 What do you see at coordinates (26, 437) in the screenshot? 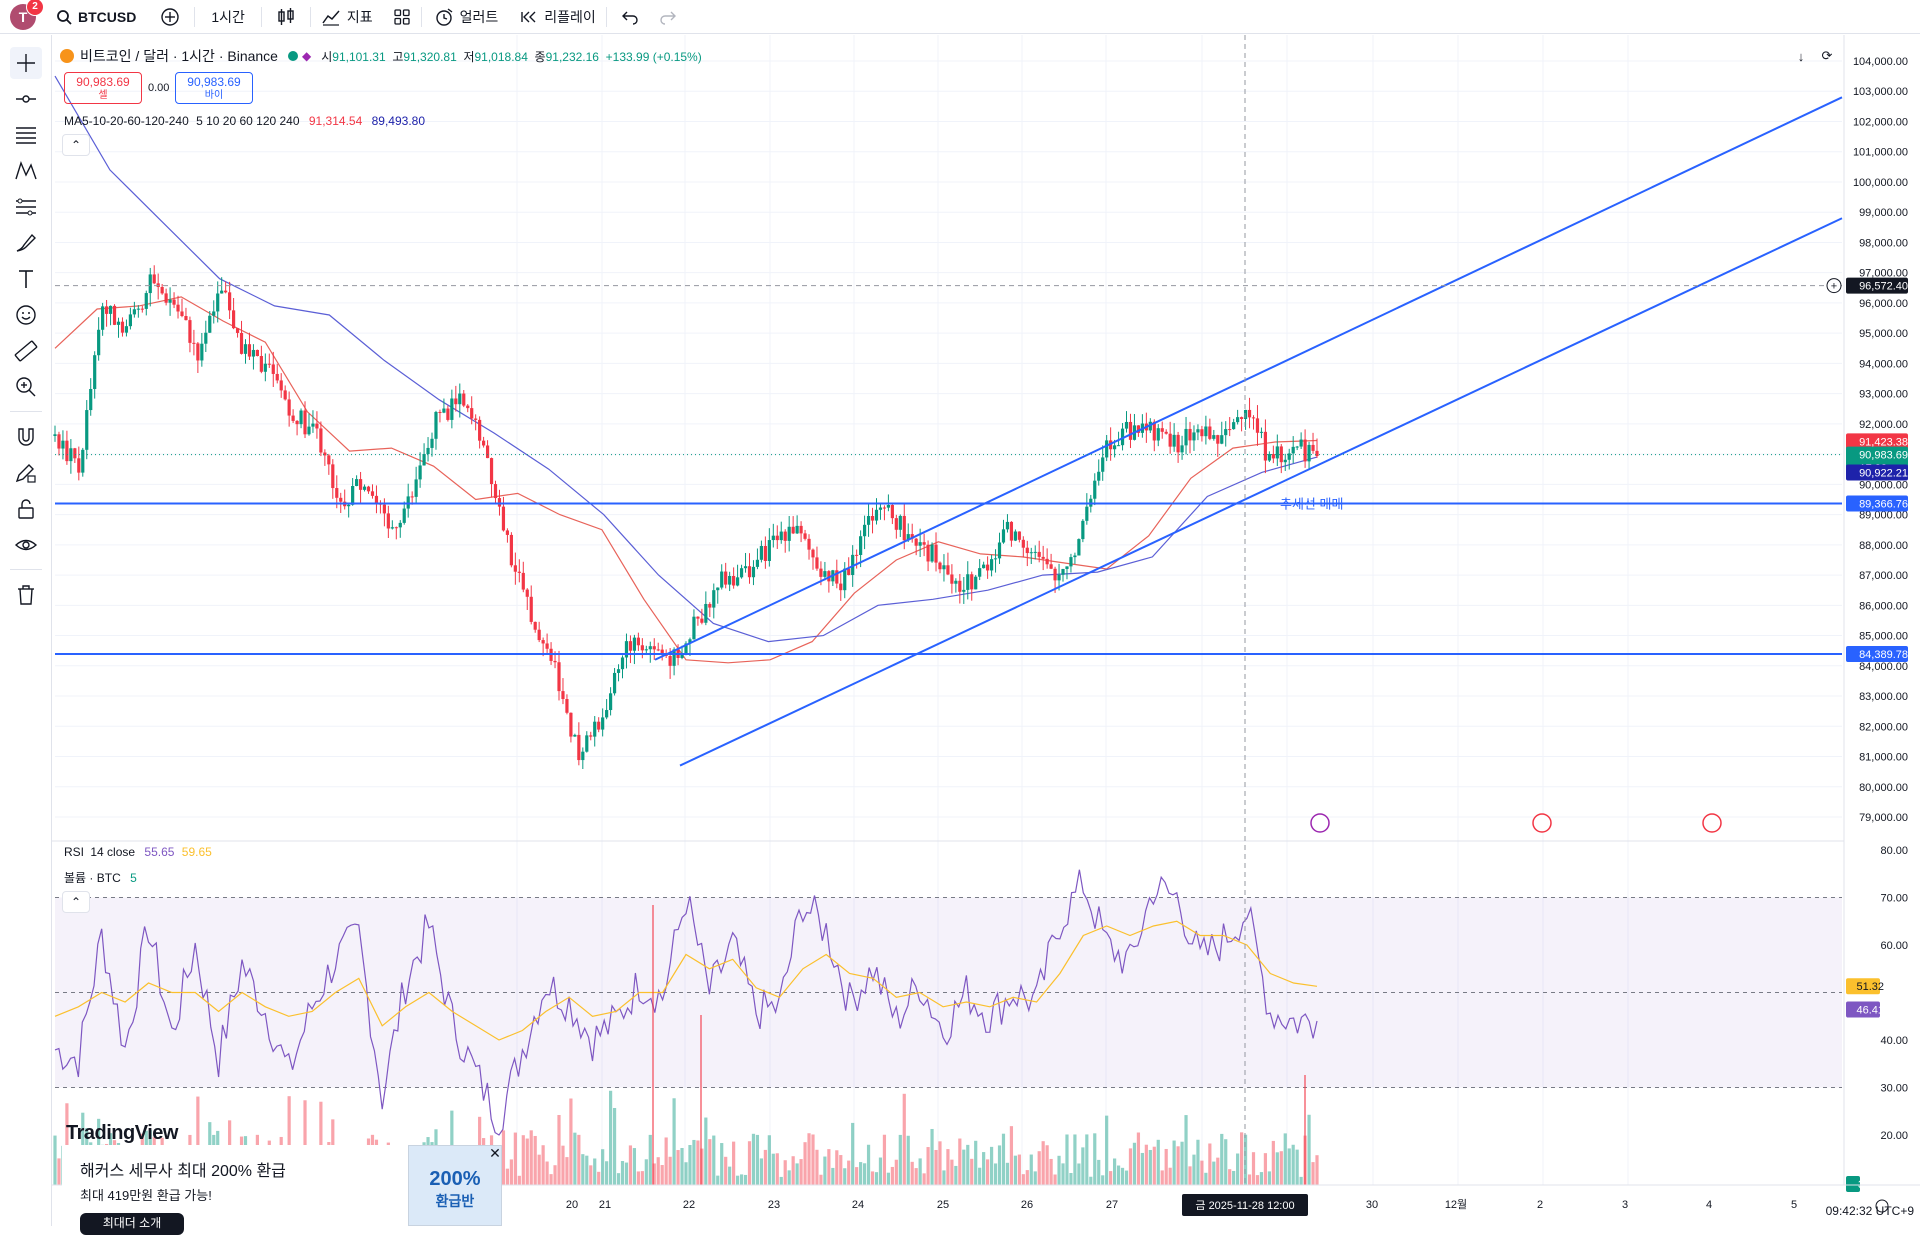
I see `magnet-tool-button` at bounding box center [26, 437].